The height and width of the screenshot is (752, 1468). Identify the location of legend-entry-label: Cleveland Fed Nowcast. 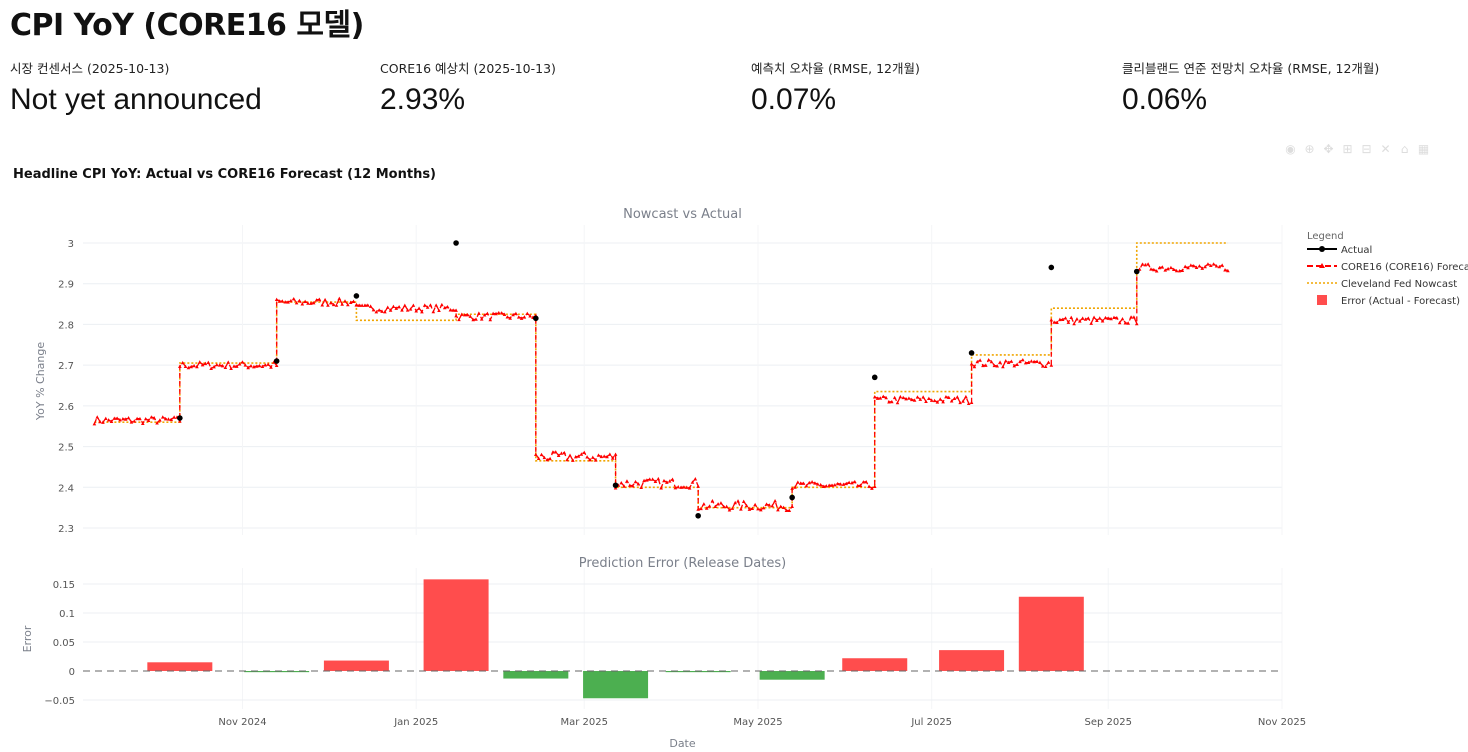
(1399, 284).